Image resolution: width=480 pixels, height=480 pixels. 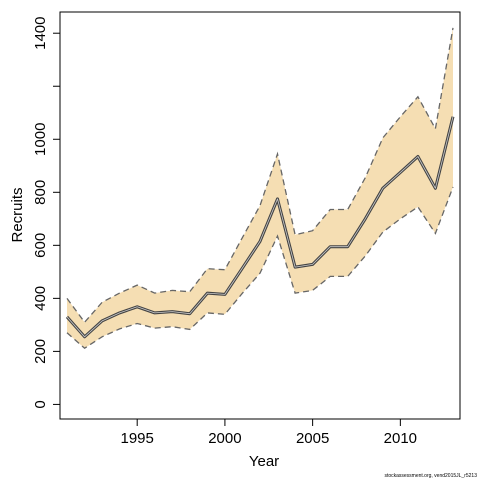 What do you see at coordinates (400, 438) in the screenshot?
I see `x-tick-label: 2010` at bounding box center [400, 438].